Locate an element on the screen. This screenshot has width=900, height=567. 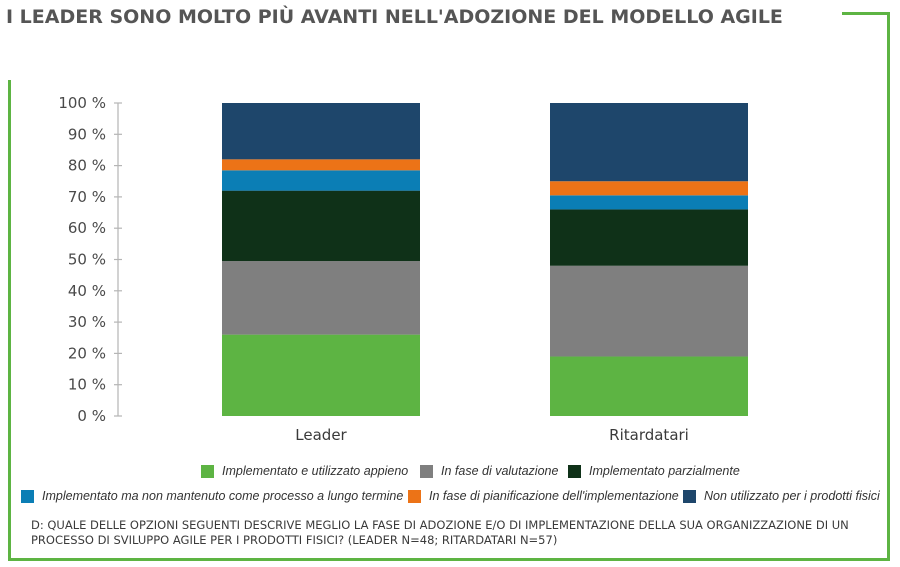
y-tick-label: 90 % is located at coordinates (87, 134).